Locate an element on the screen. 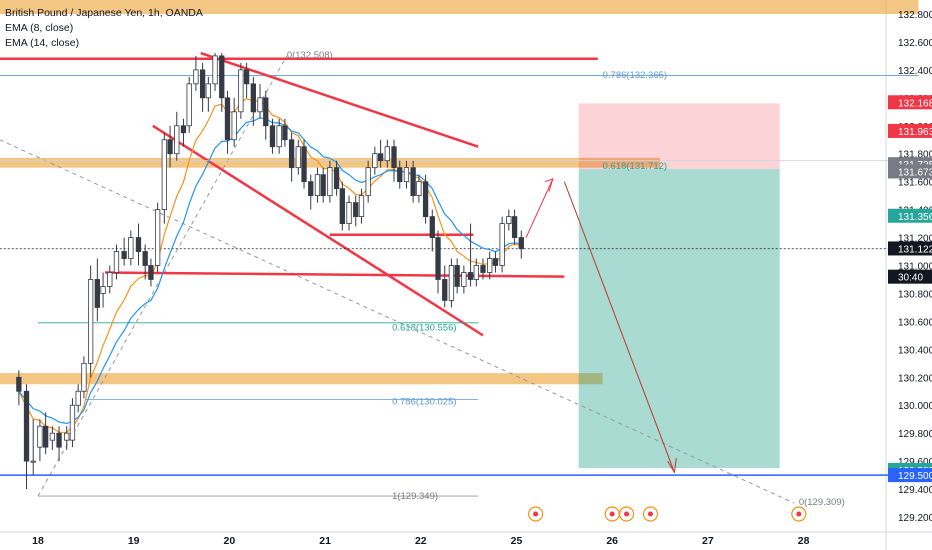  price-tag-label: 131.673 is located at coordinates (915, 172).